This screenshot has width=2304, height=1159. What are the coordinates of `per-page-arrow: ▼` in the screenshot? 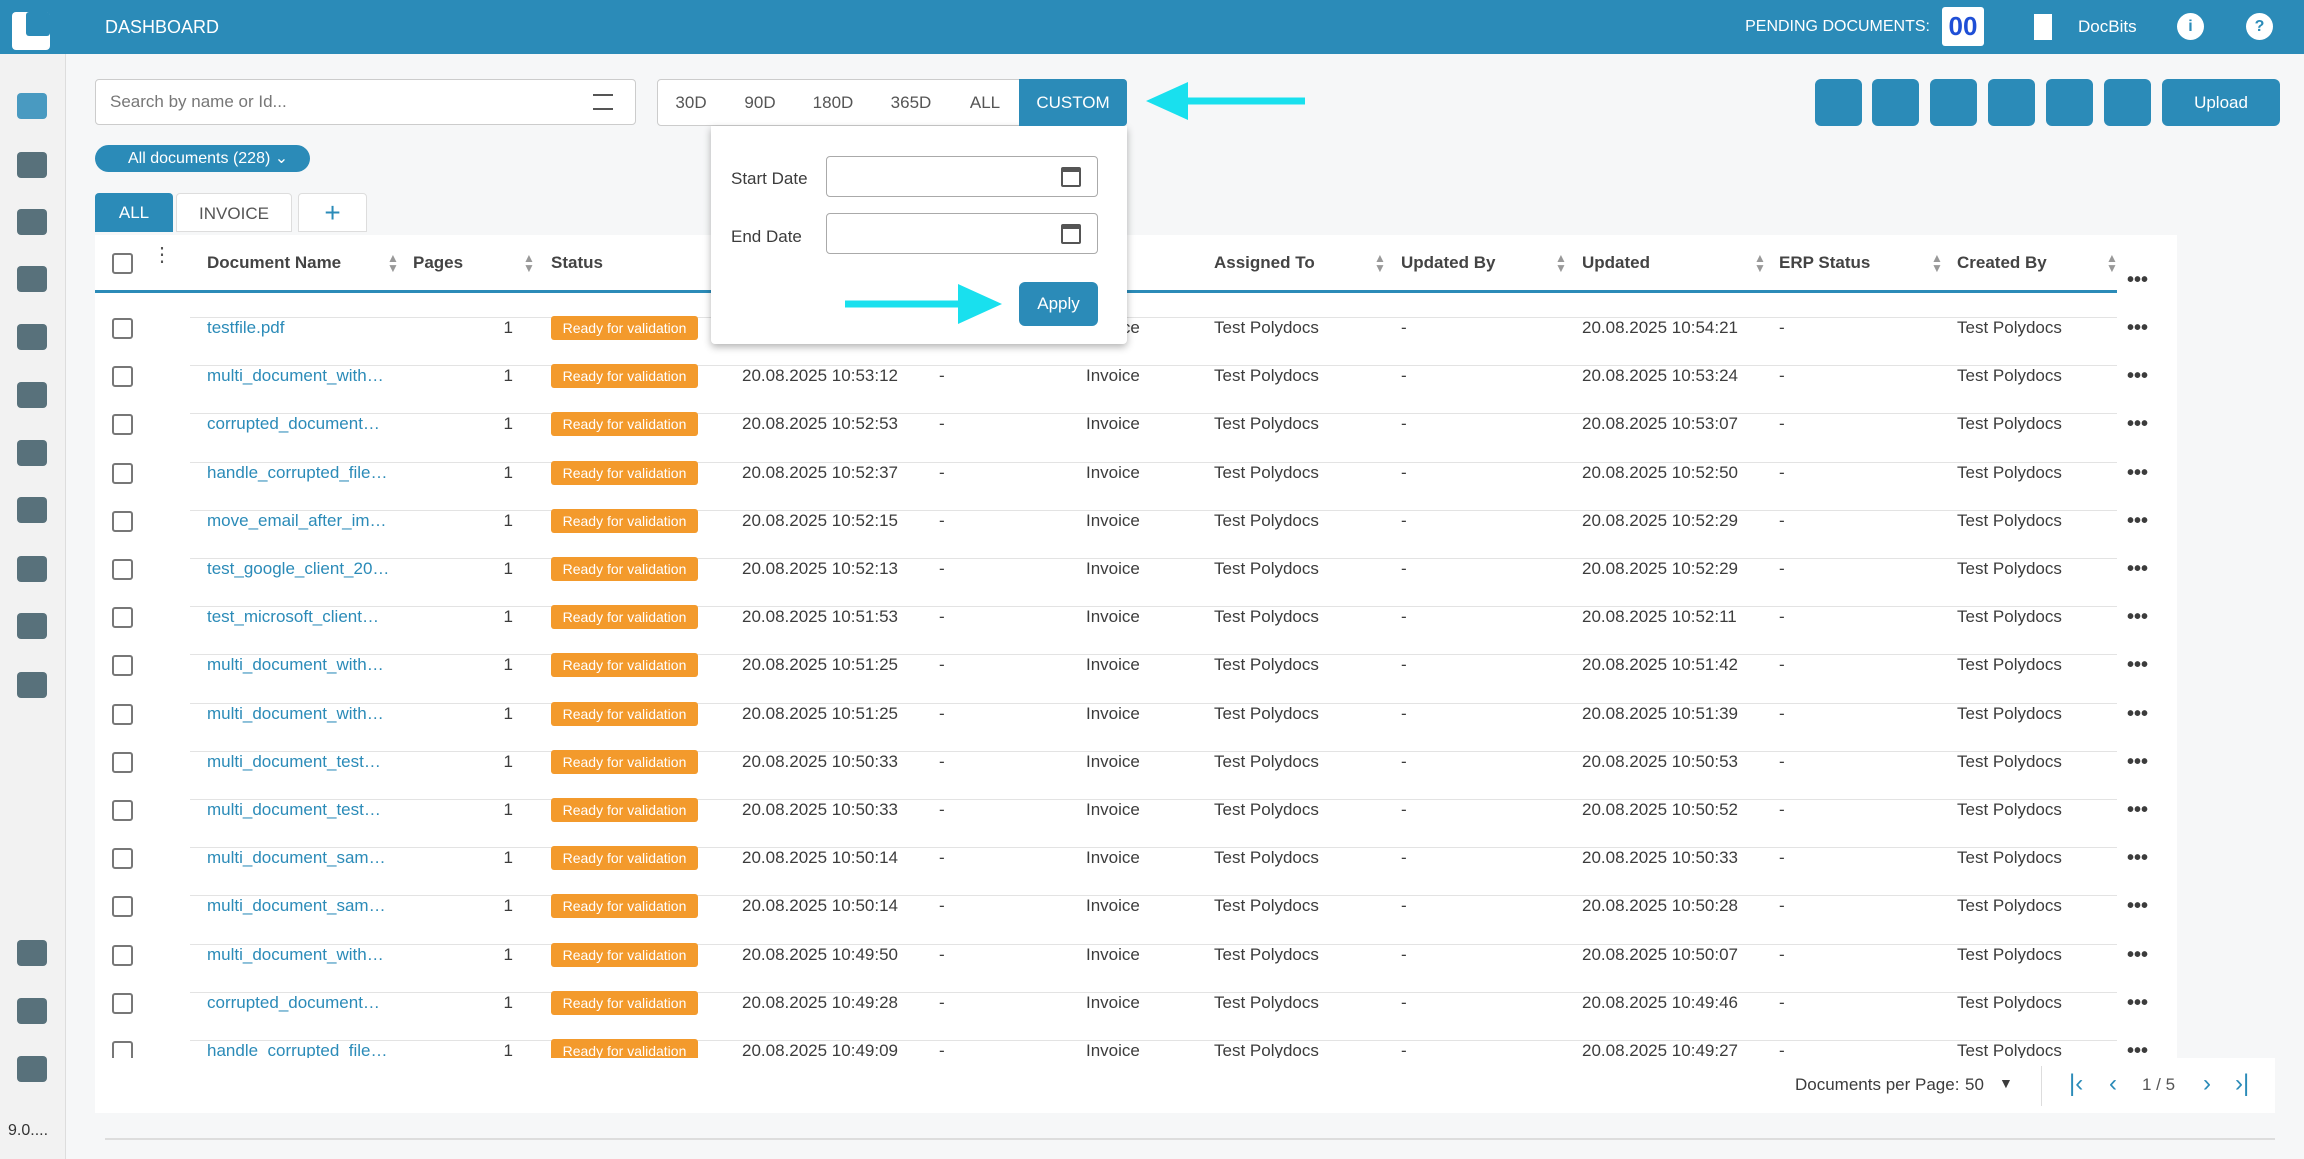 It's located at (2006, 1083).